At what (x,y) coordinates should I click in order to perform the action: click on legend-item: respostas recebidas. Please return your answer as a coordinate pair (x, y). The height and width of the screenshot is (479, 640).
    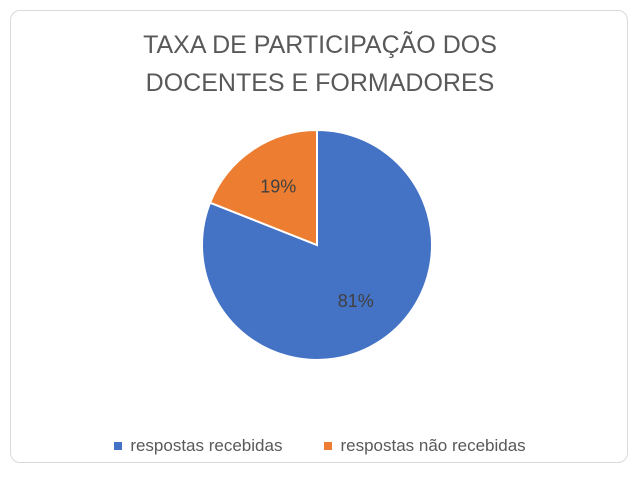
    Looking at the image, I should click on (198, 446).